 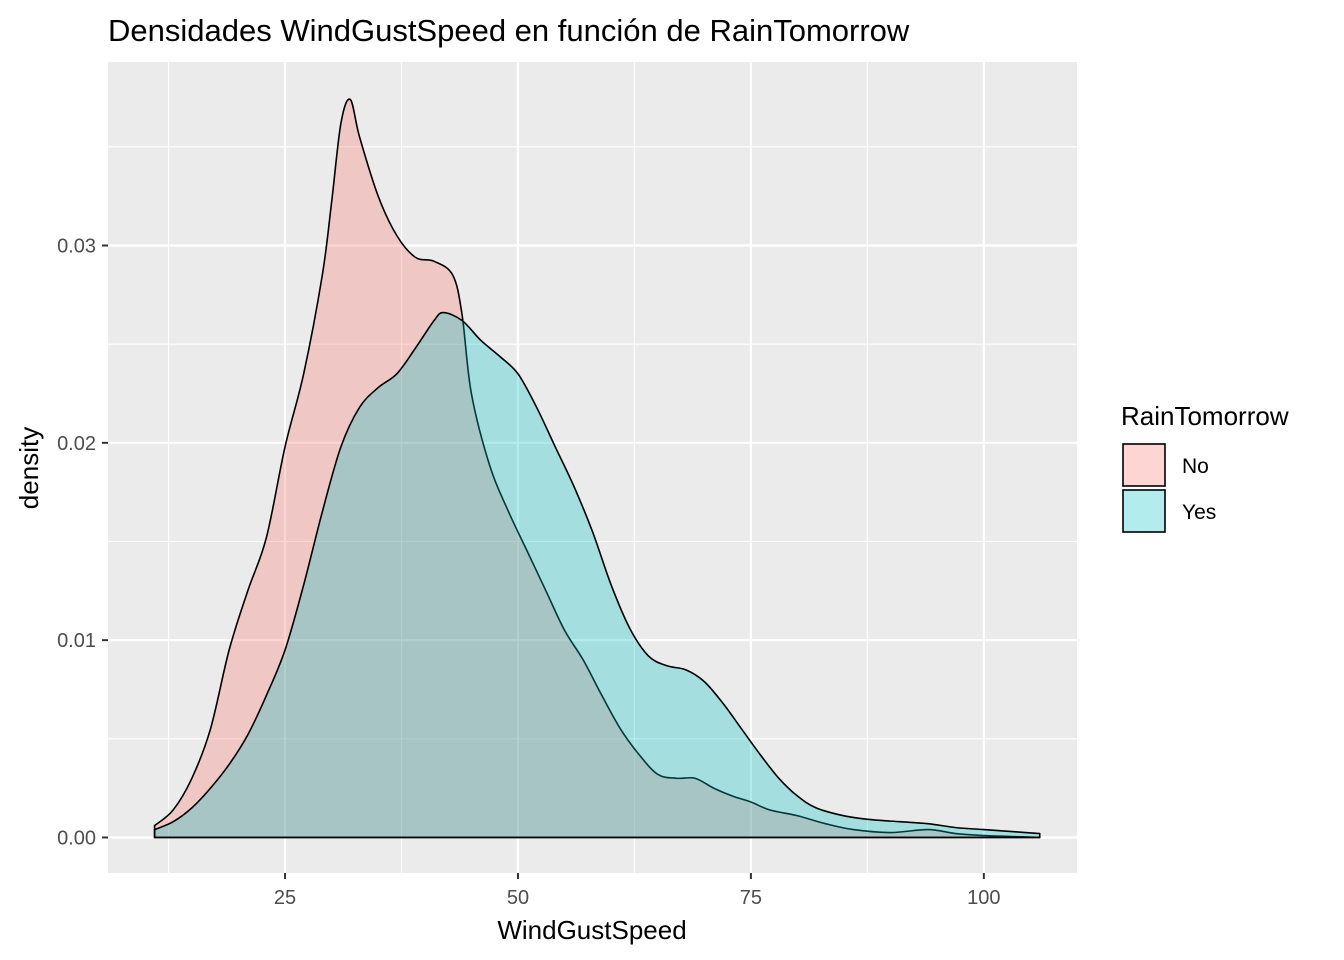 I want to click on x-axis: 25 50 75 100, so click(x=637, y=891).